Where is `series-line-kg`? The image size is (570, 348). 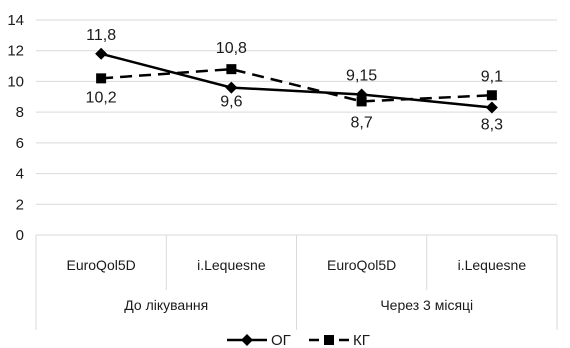
series-line-kg is located at coordinates (296, 85).